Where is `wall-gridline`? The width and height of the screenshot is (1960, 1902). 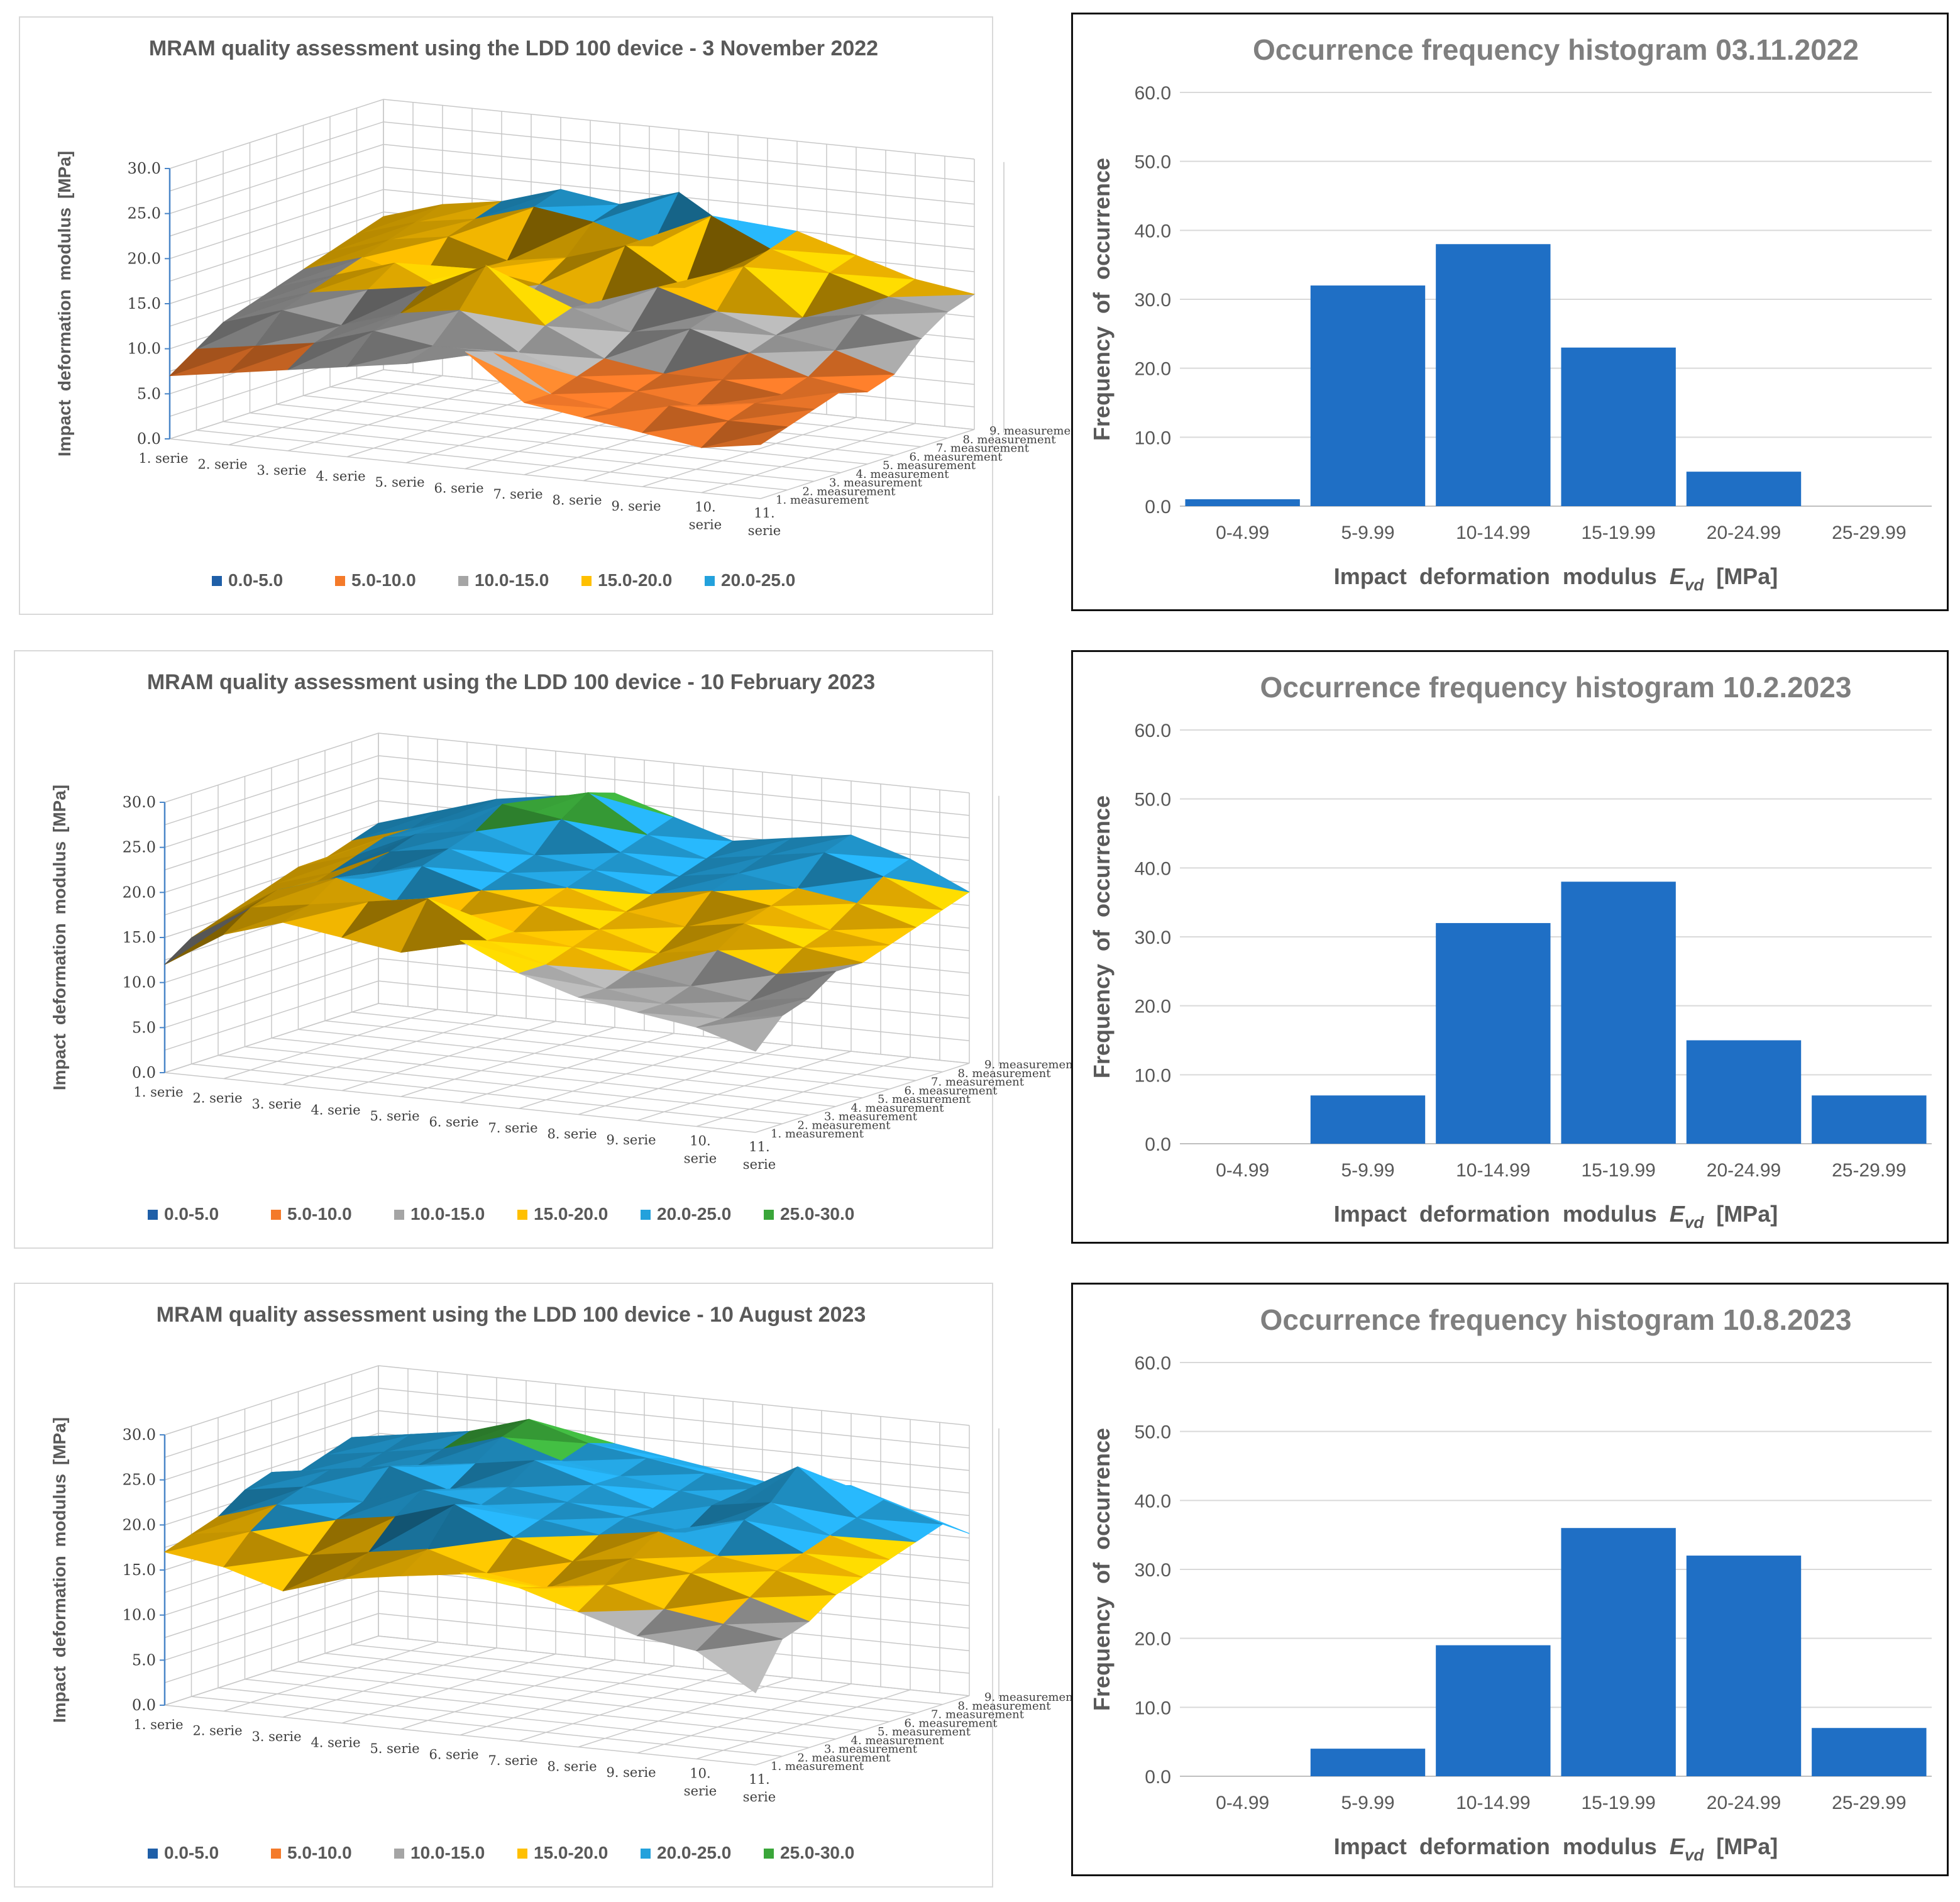
wall-gridline is located at coordinates (567, 768).